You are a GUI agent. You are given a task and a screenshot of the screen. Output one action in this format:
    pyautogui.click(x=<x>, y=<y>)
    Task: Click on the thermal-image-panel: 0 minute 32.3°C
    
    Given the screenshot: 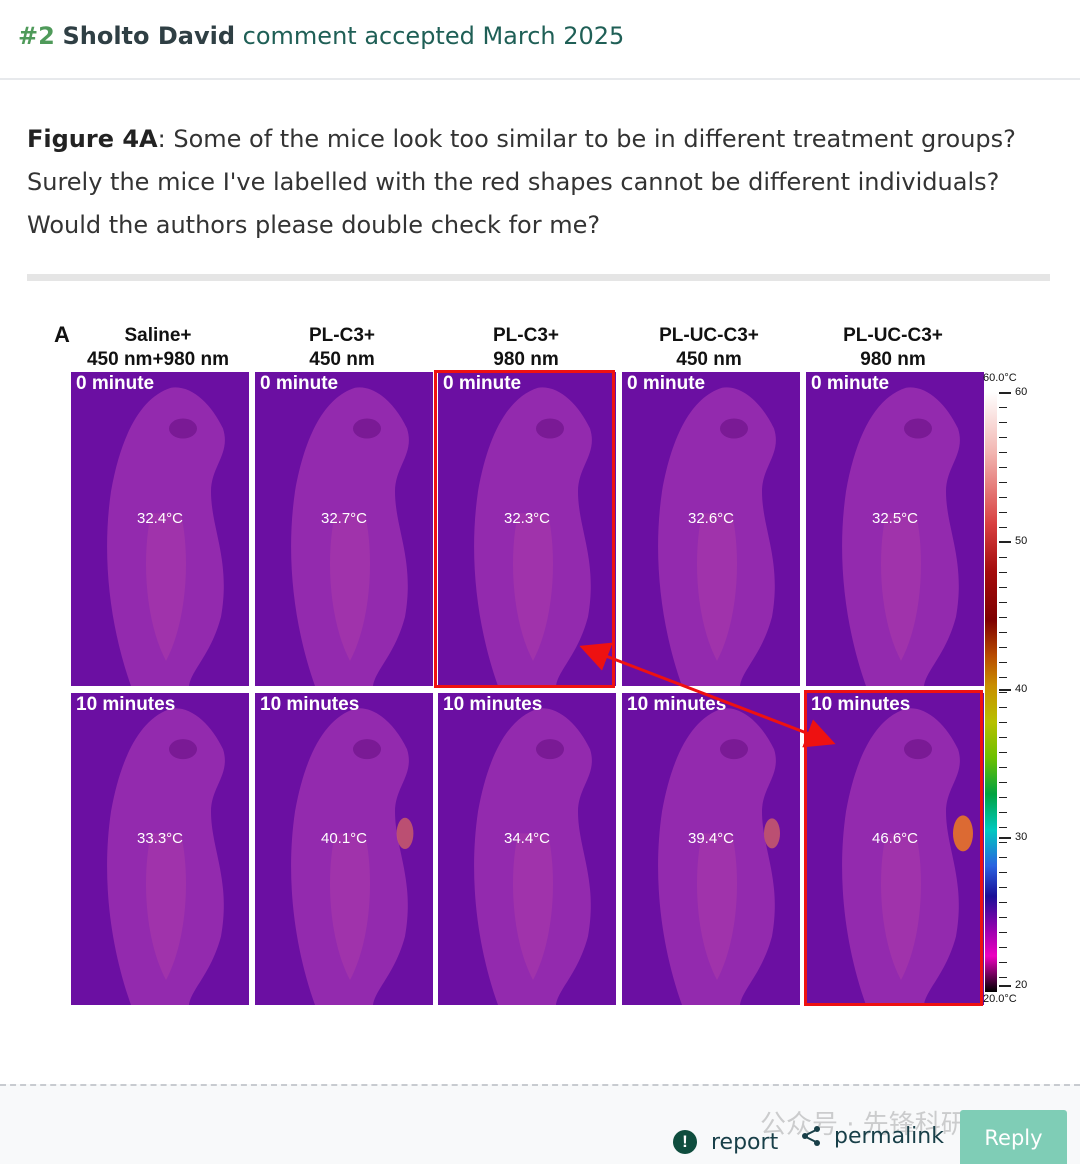 What is the action you would take?
    pyautogui.click(x=527, y=529)
    